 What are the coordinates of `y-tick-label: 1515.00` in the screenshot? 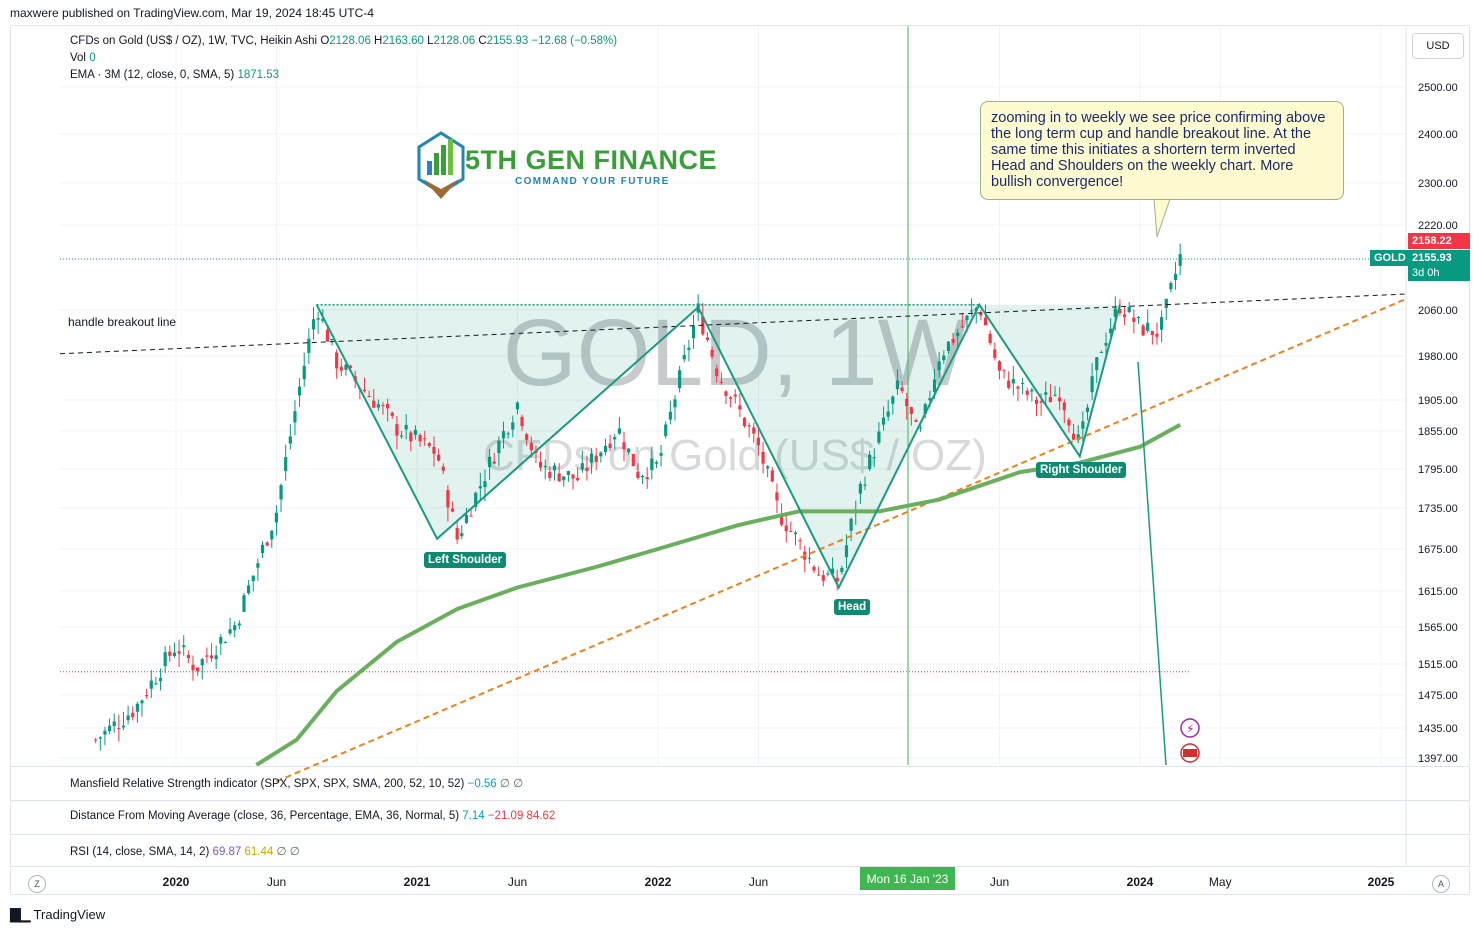 It's located at (1438, 665).